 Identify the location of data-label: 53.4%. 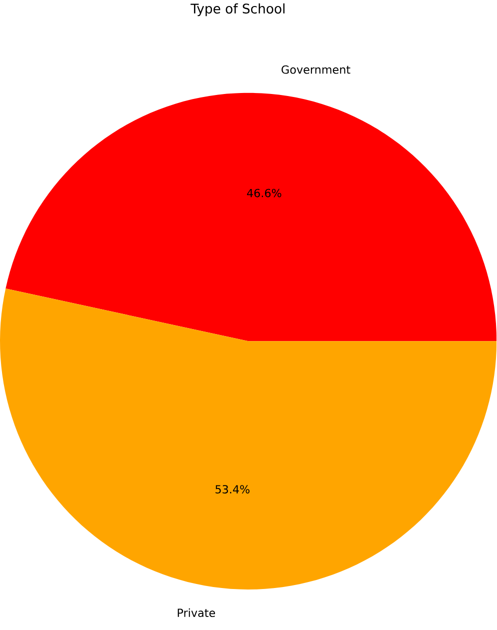
(233, 489).